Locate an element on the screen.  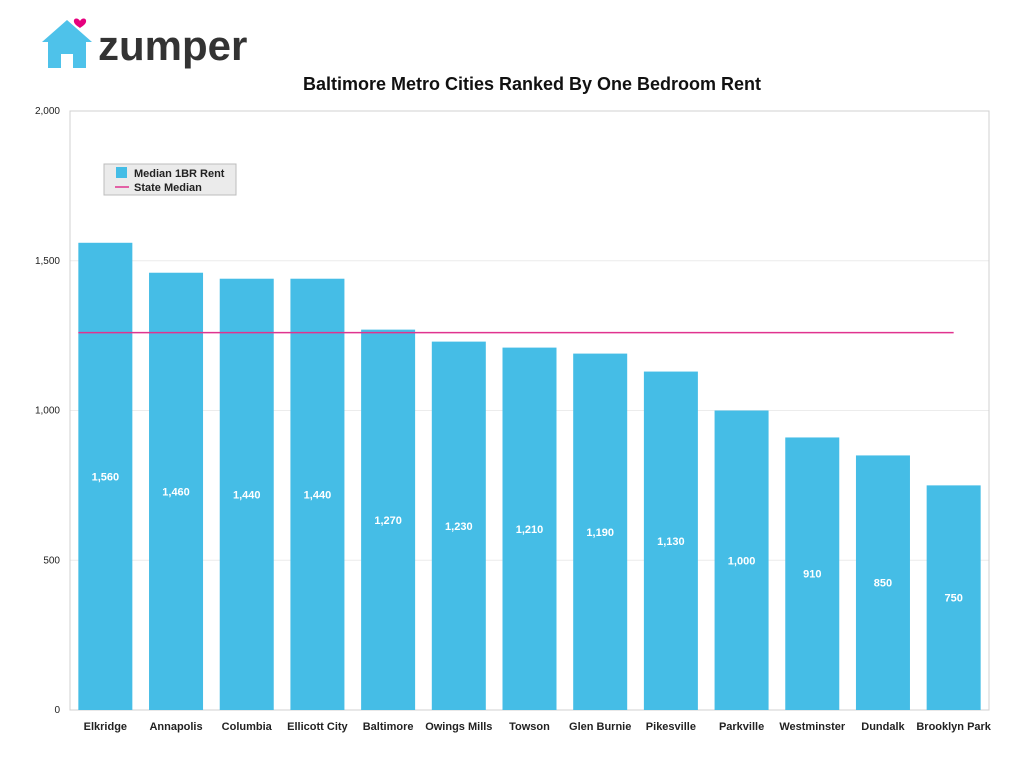
bar-value-label: 850 is located at coordinates (883, 584).